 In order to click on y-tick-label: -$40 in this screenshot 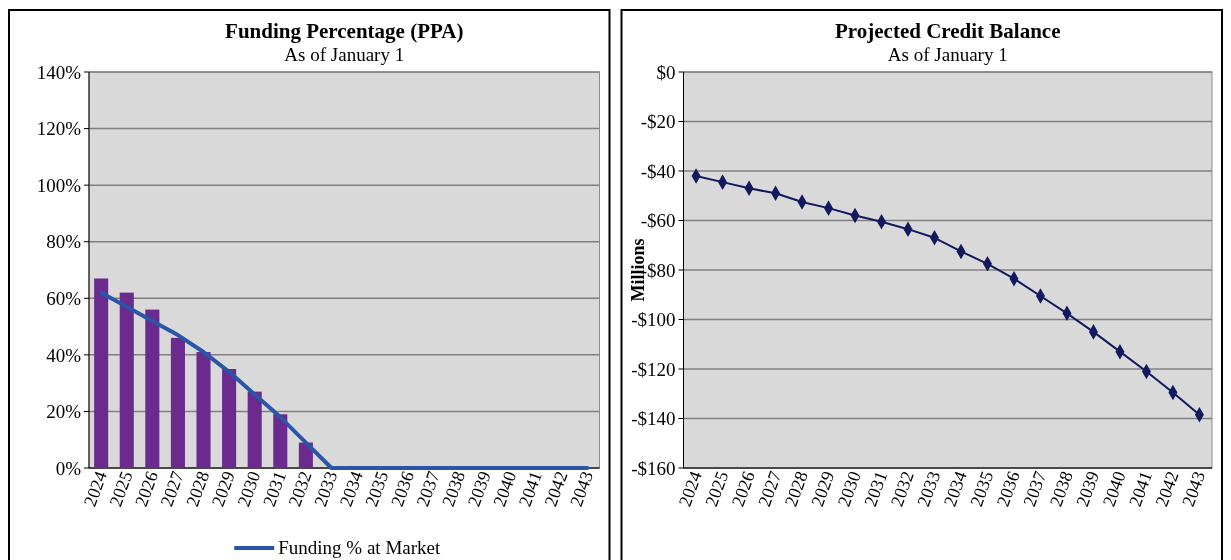, I will do `click(658, 171)`.